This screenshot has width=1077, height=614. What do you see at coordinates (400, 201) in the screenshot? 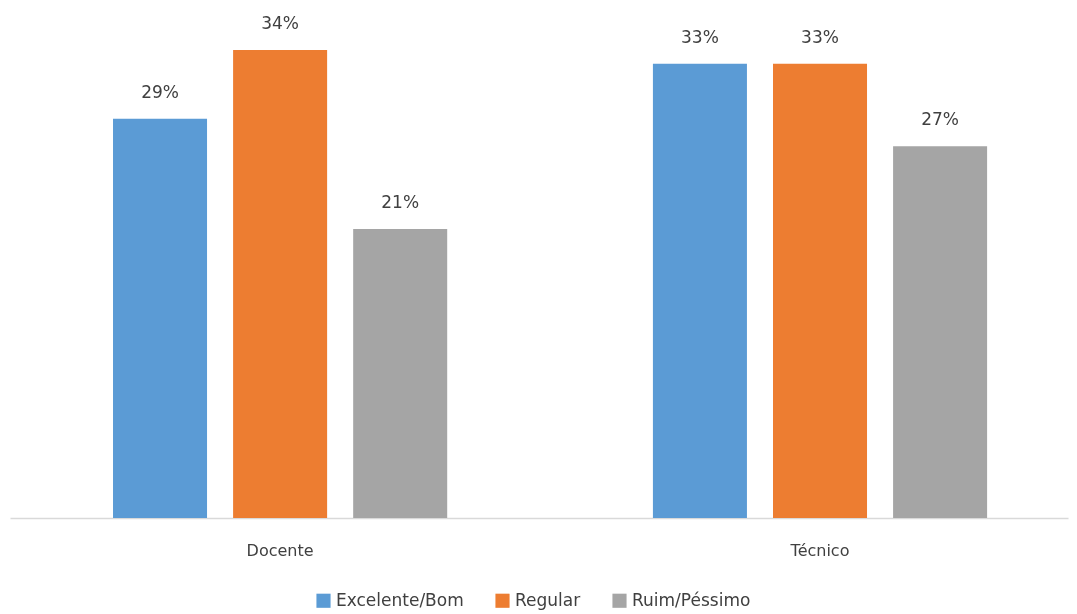
I see `data-label: 21%` at bounding box center [400, 201].